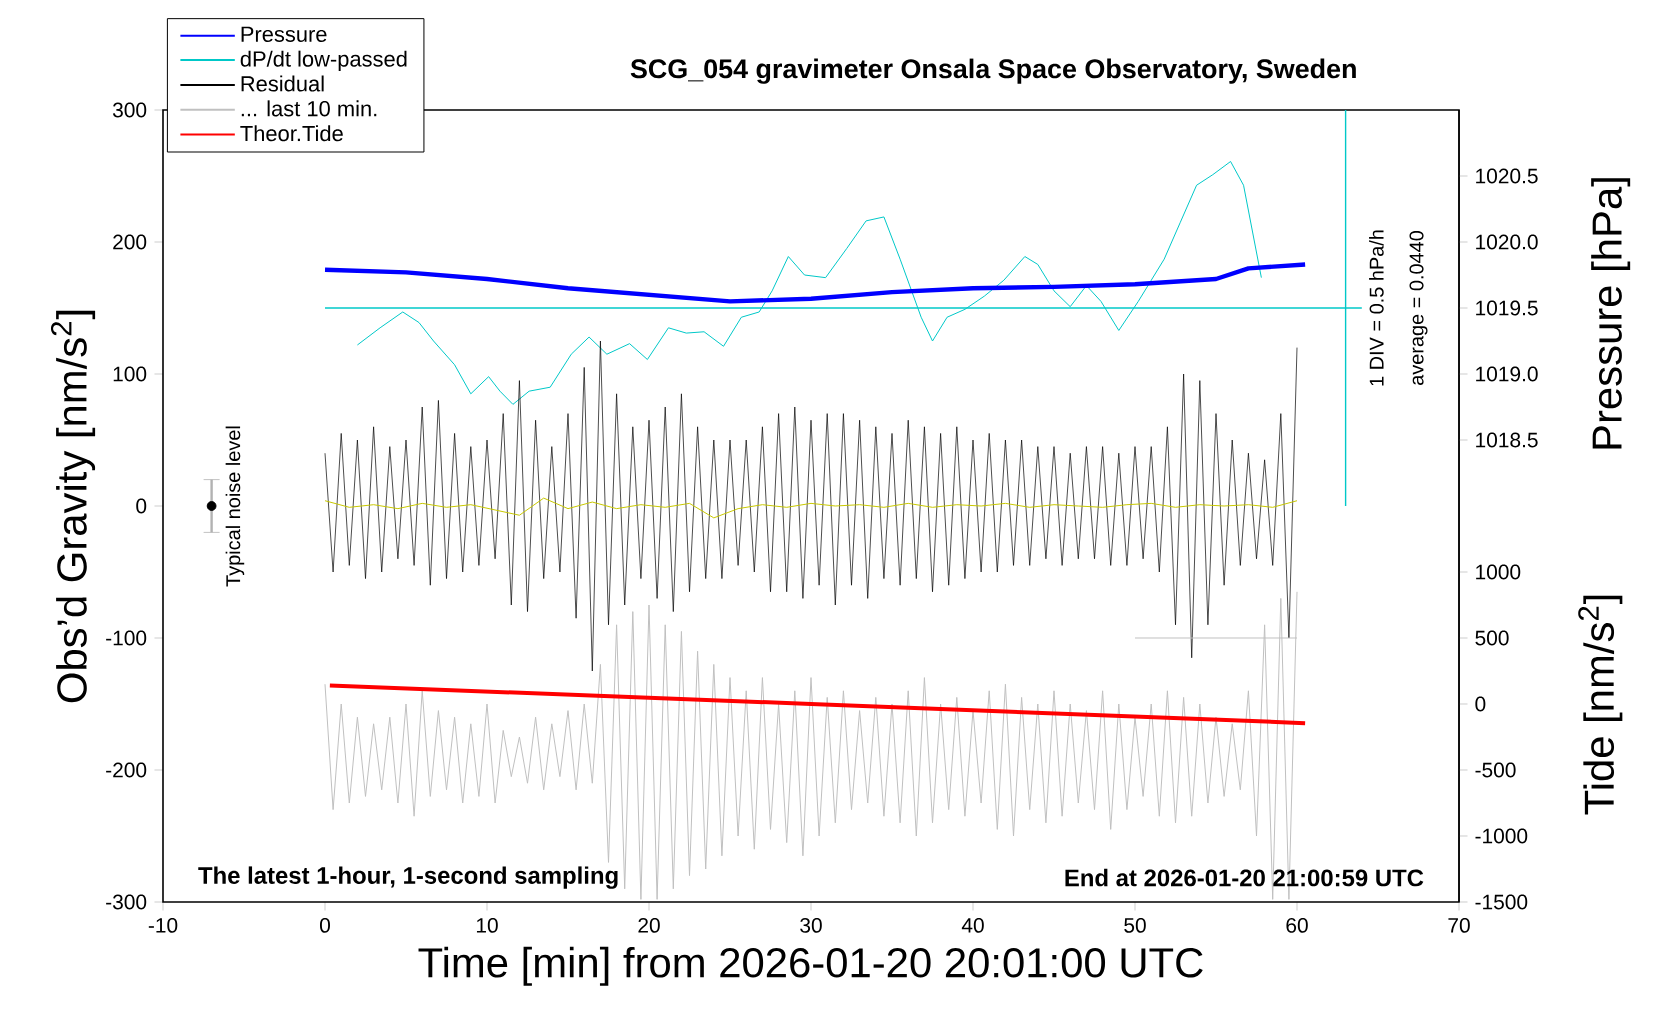 The image size is (1660, 1020). I want to click on y3-tick-label: 1000, so click(1498, 572).